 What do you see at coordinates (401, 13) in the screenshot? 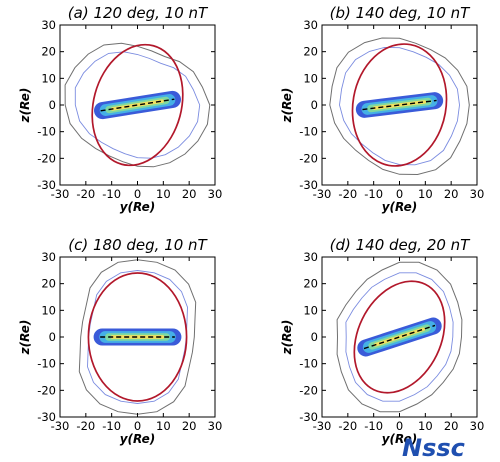
I see `panel-title: (b) 140 deg, 10 nT` at bounding box center [401, 13].